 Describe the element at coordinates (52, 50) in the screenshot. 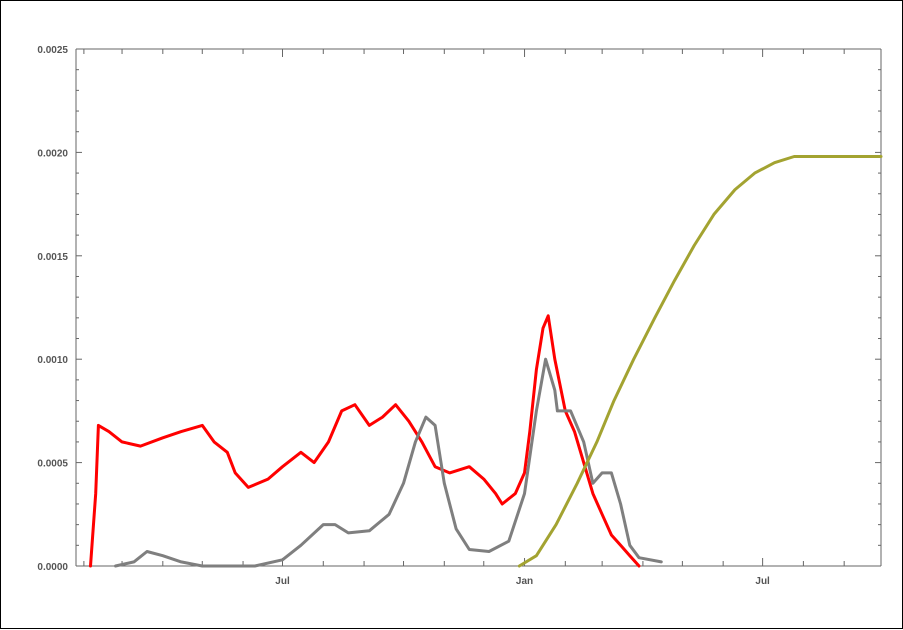

I see `y-tick-label: 0.0025` at that location.